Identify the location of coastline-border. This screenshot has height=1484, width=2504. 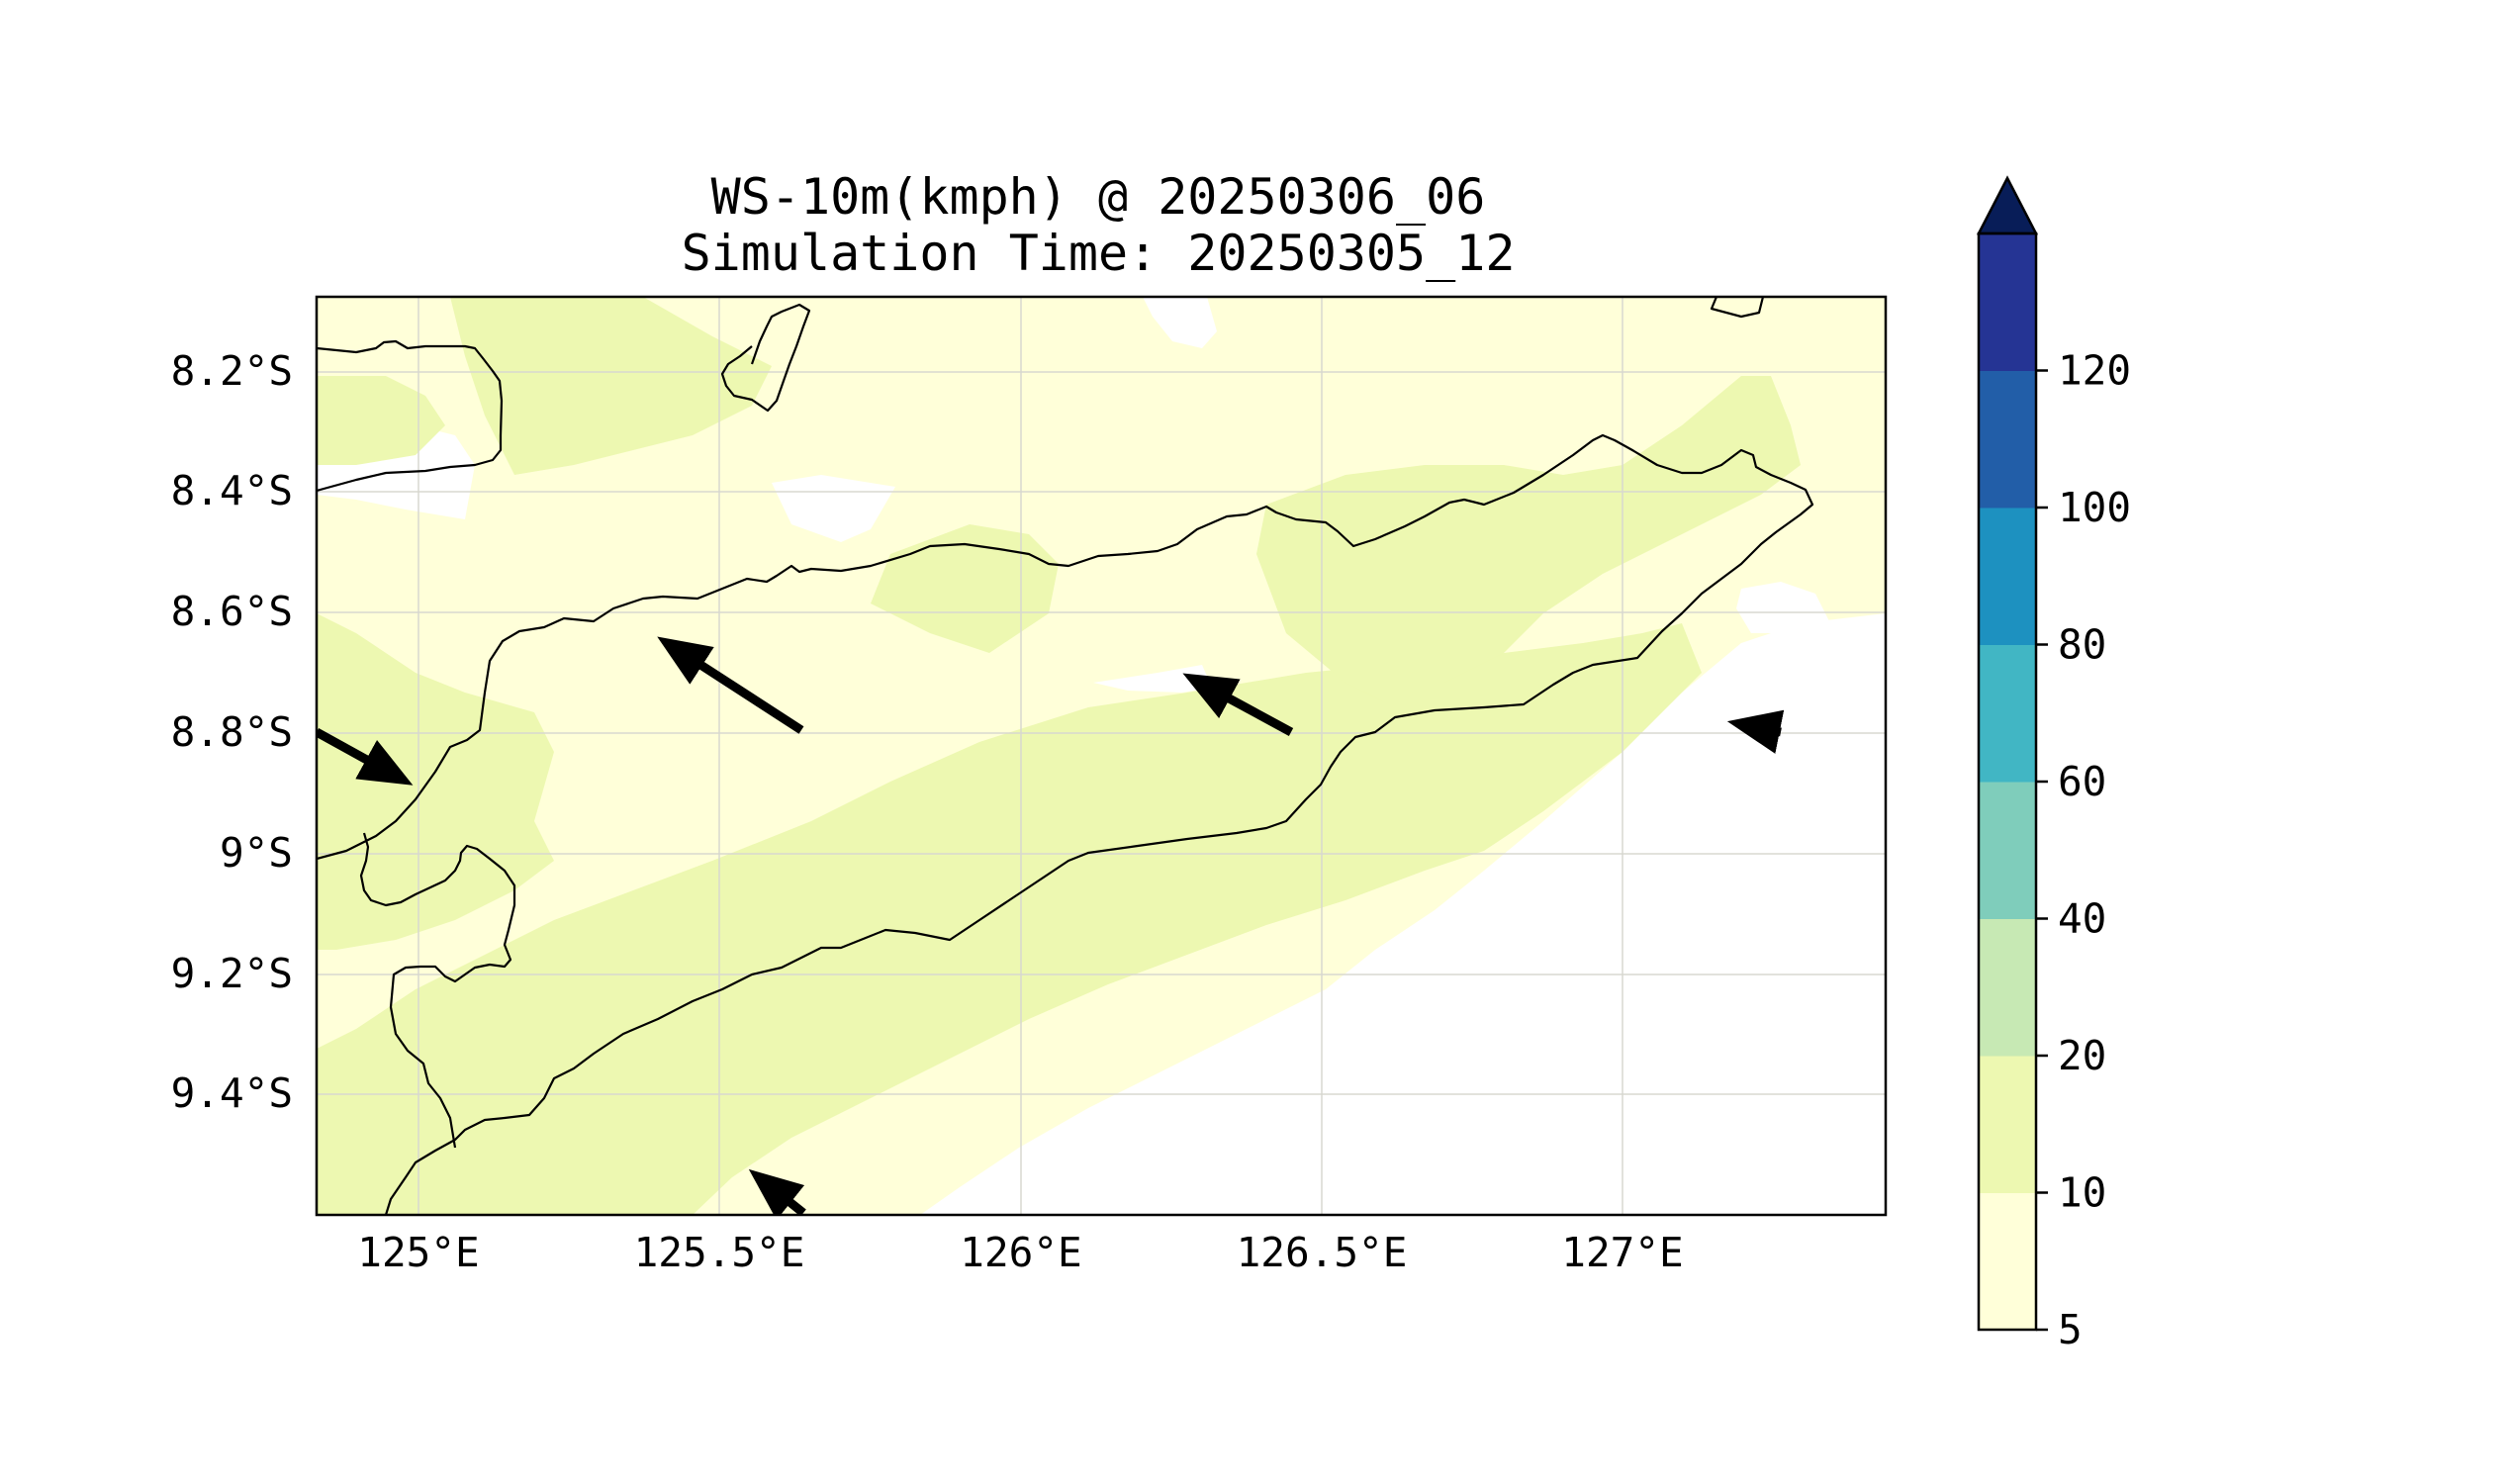
(437, 990).